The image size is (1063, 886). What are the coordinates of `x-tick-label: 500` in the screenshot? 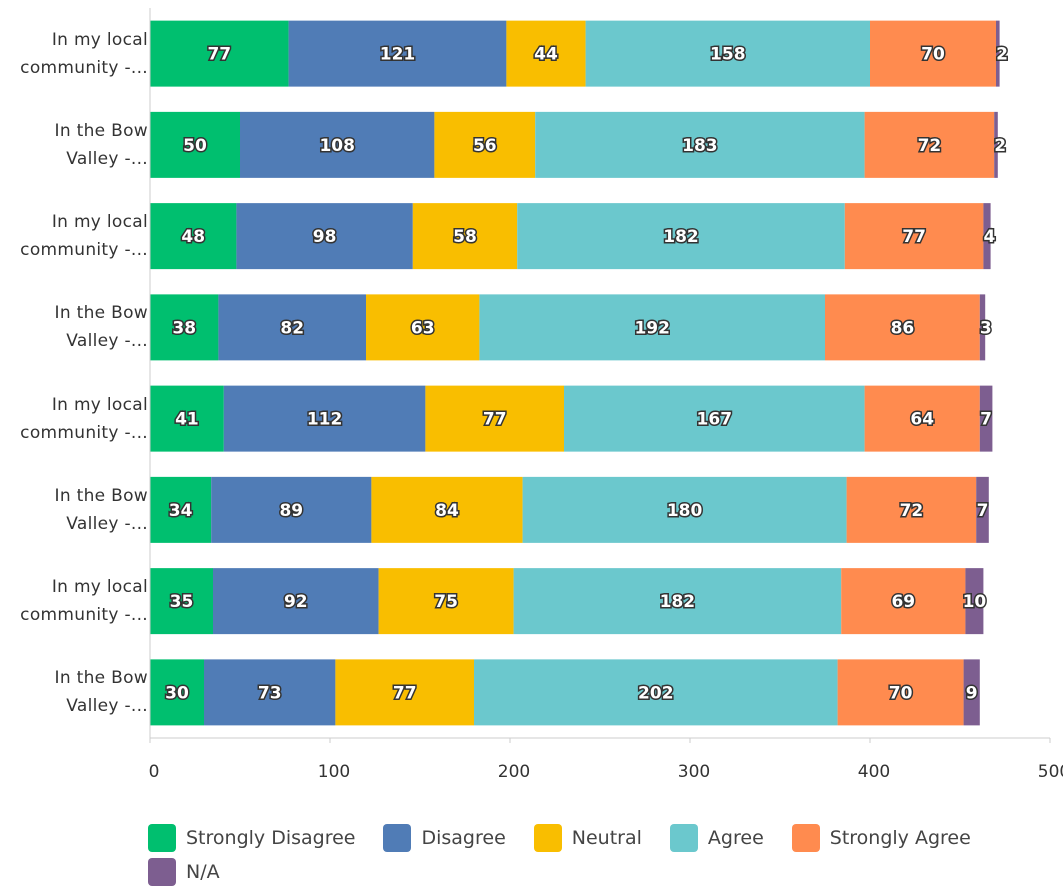 It's located at (1050, 772).